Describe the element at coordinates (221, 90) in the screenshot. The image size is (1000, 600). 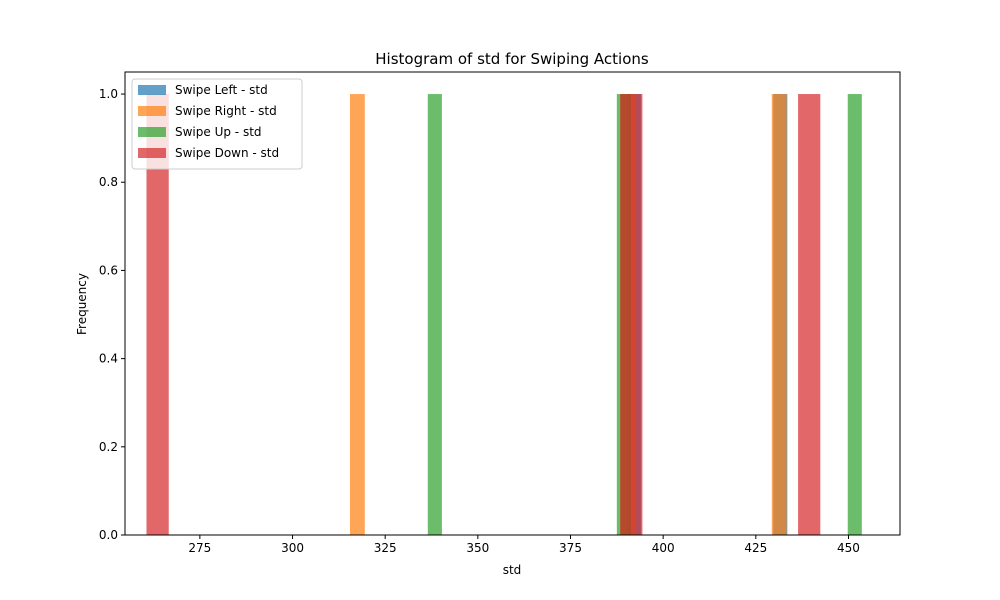
I see `legend-label-0: Swipe Left - std` at that location.